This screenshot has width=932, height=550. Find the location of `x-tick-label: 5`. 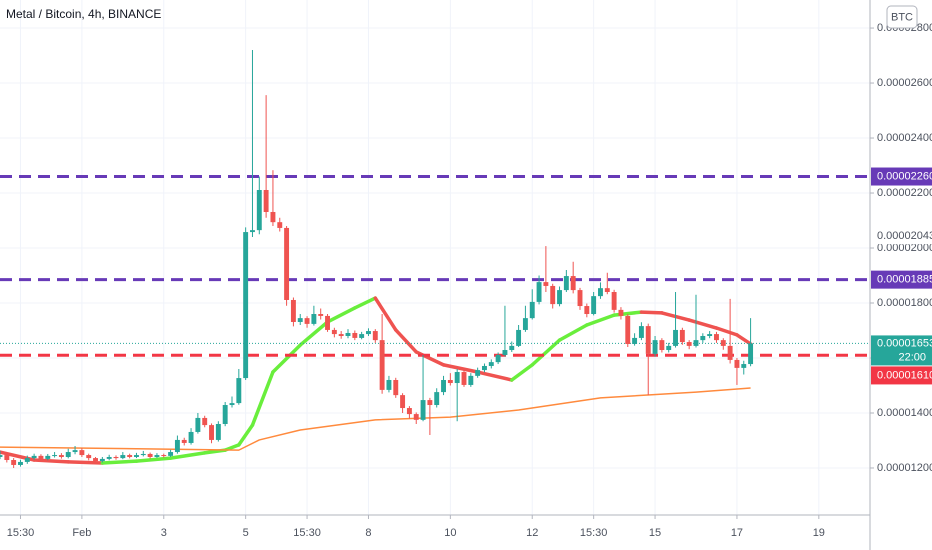

x-tick-label: 5 is located at coordinates (246, 533).